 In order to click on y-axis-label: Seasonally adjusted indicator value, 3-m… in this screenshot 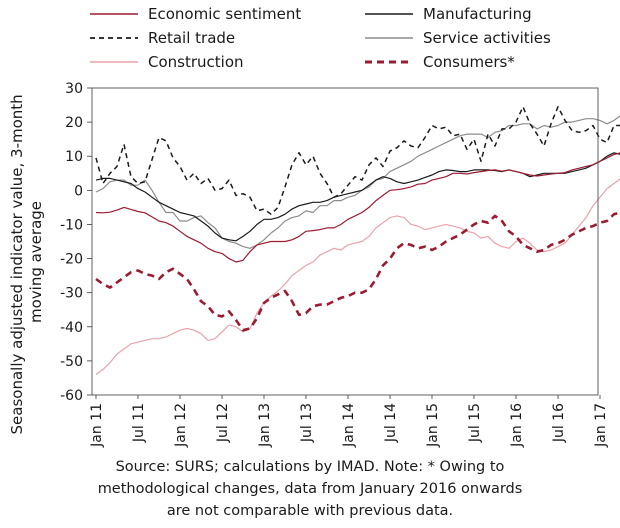, I will do `click(26, 262)`.